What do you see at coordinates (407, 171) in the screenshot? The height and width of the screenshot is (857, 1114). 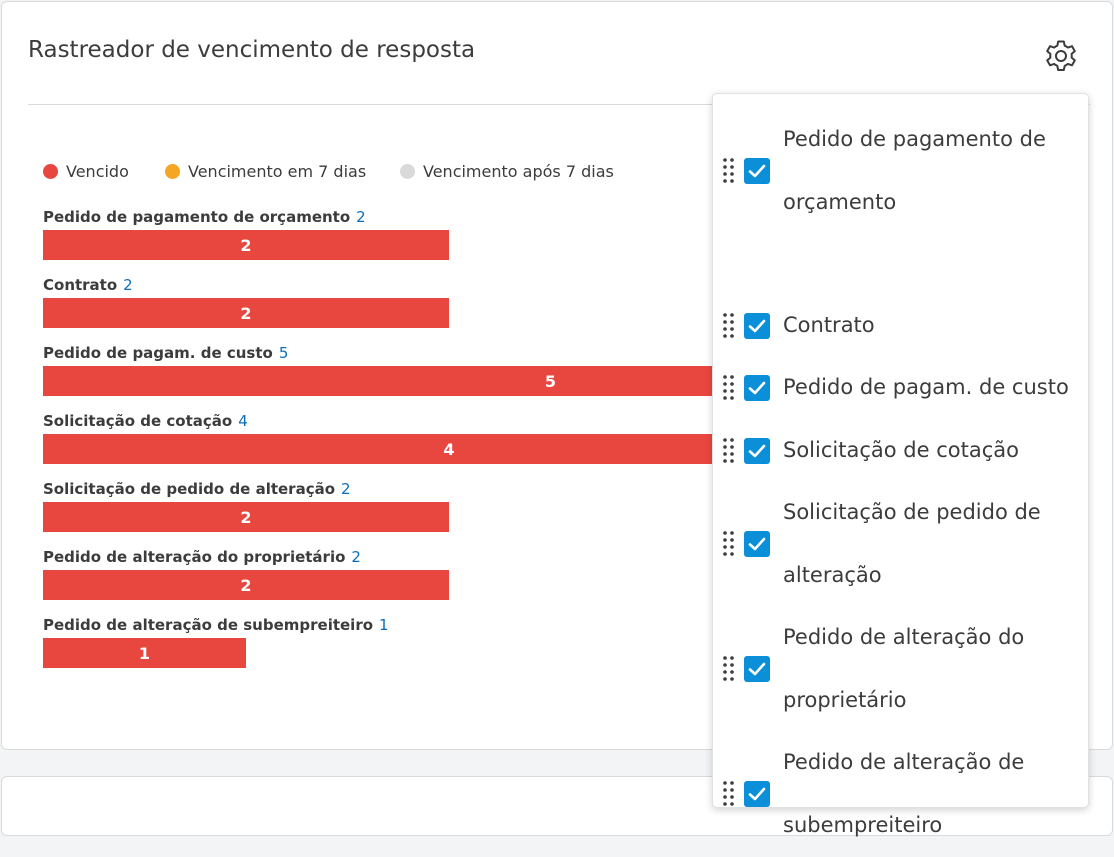 I see `legend-dot-due-after-7-days` at bounding box center [407, 171].